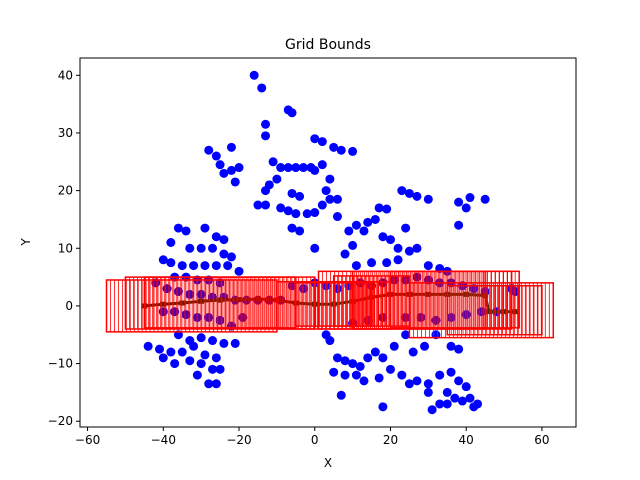  What do you see at coordinates (65, 133) in the screenshot?
I see `y-tick-label: 30` at bounding box center [65, 133].